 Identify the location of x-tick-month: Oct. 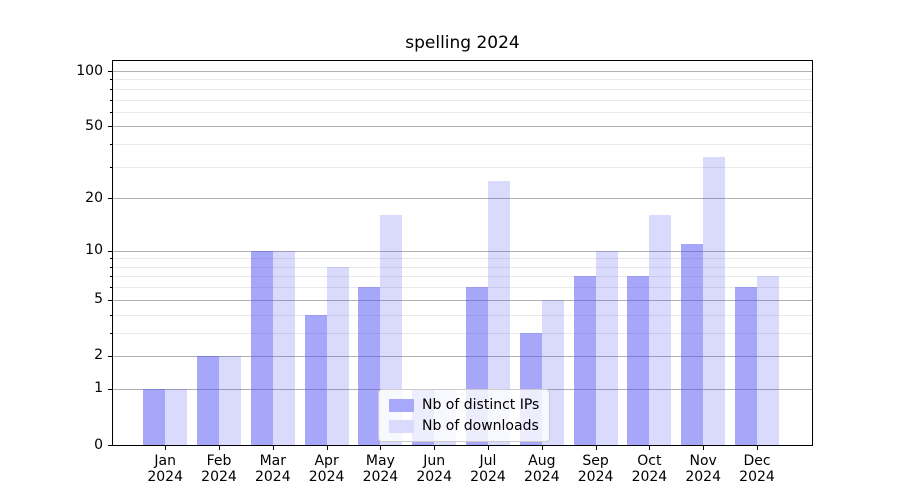
(649, 461).